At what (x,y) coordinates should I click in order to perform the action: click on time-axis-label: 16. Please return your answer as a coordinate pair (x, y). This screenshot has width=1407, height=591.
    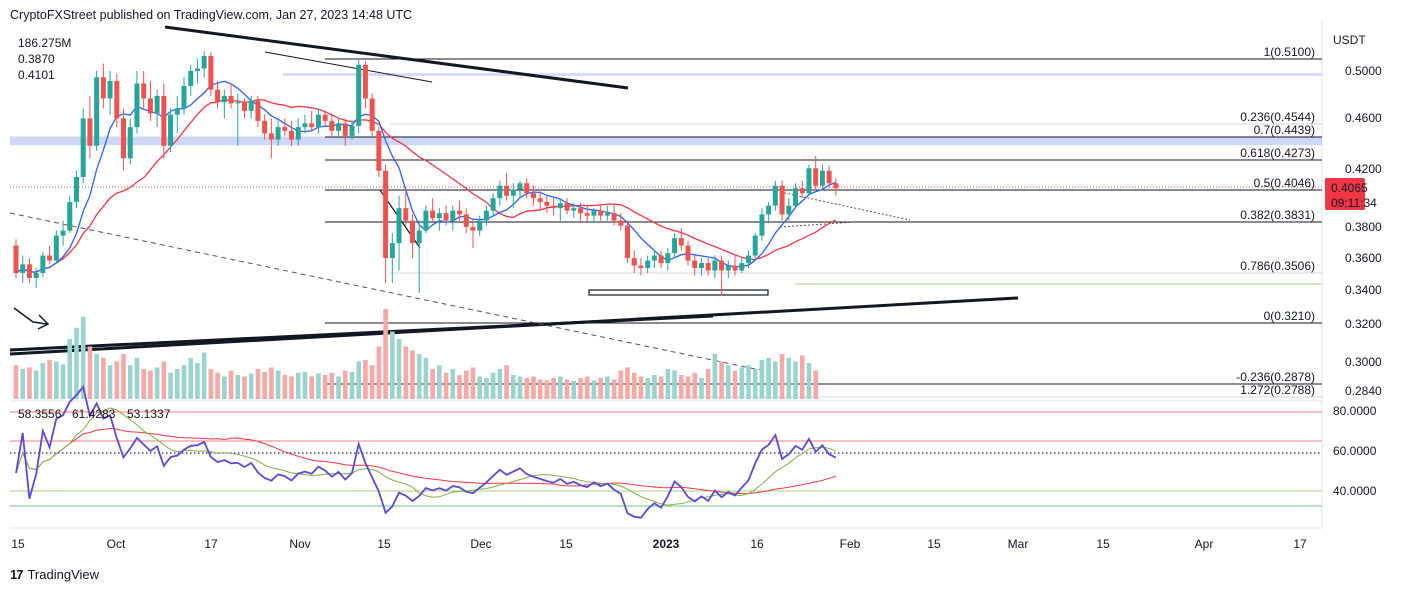
    Looking at the image, I should click on (757, 544).